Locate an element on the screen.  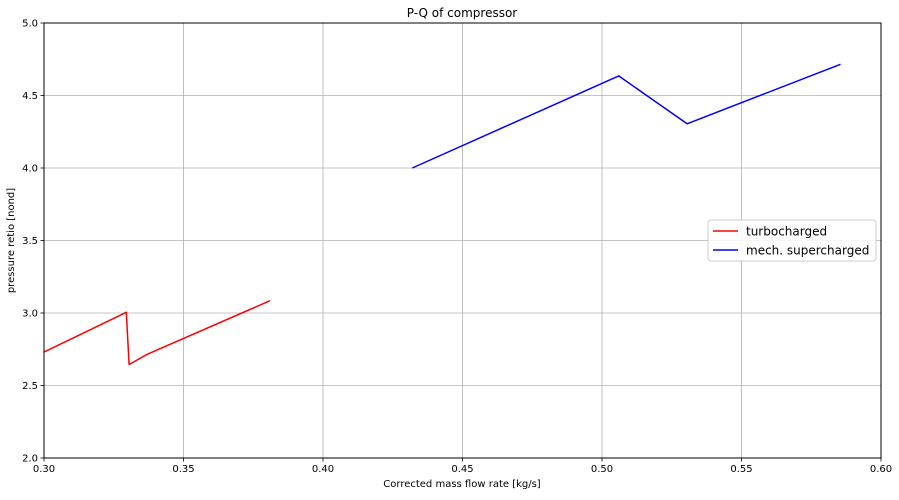
x-tick-label: 0.40 is located at coordinates (323, 469).